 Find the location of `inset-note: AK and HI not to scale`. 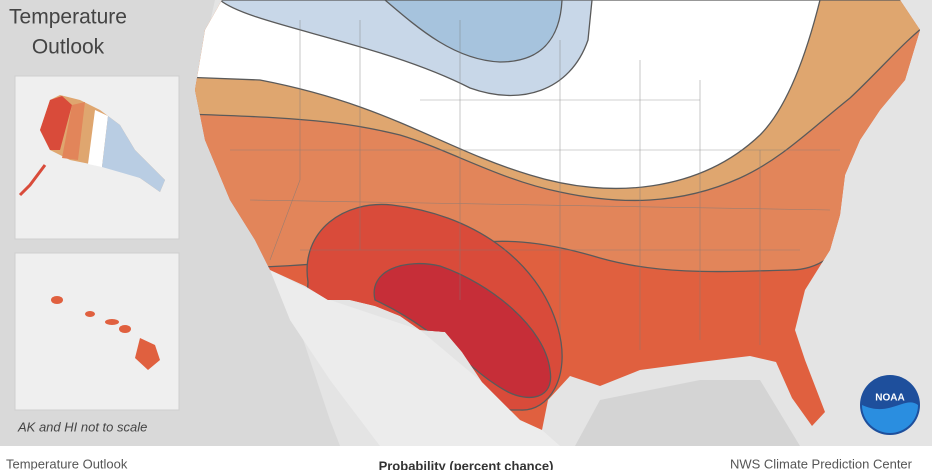

inset-note: AK and HI not to scale is located at coordinates (82, 426).